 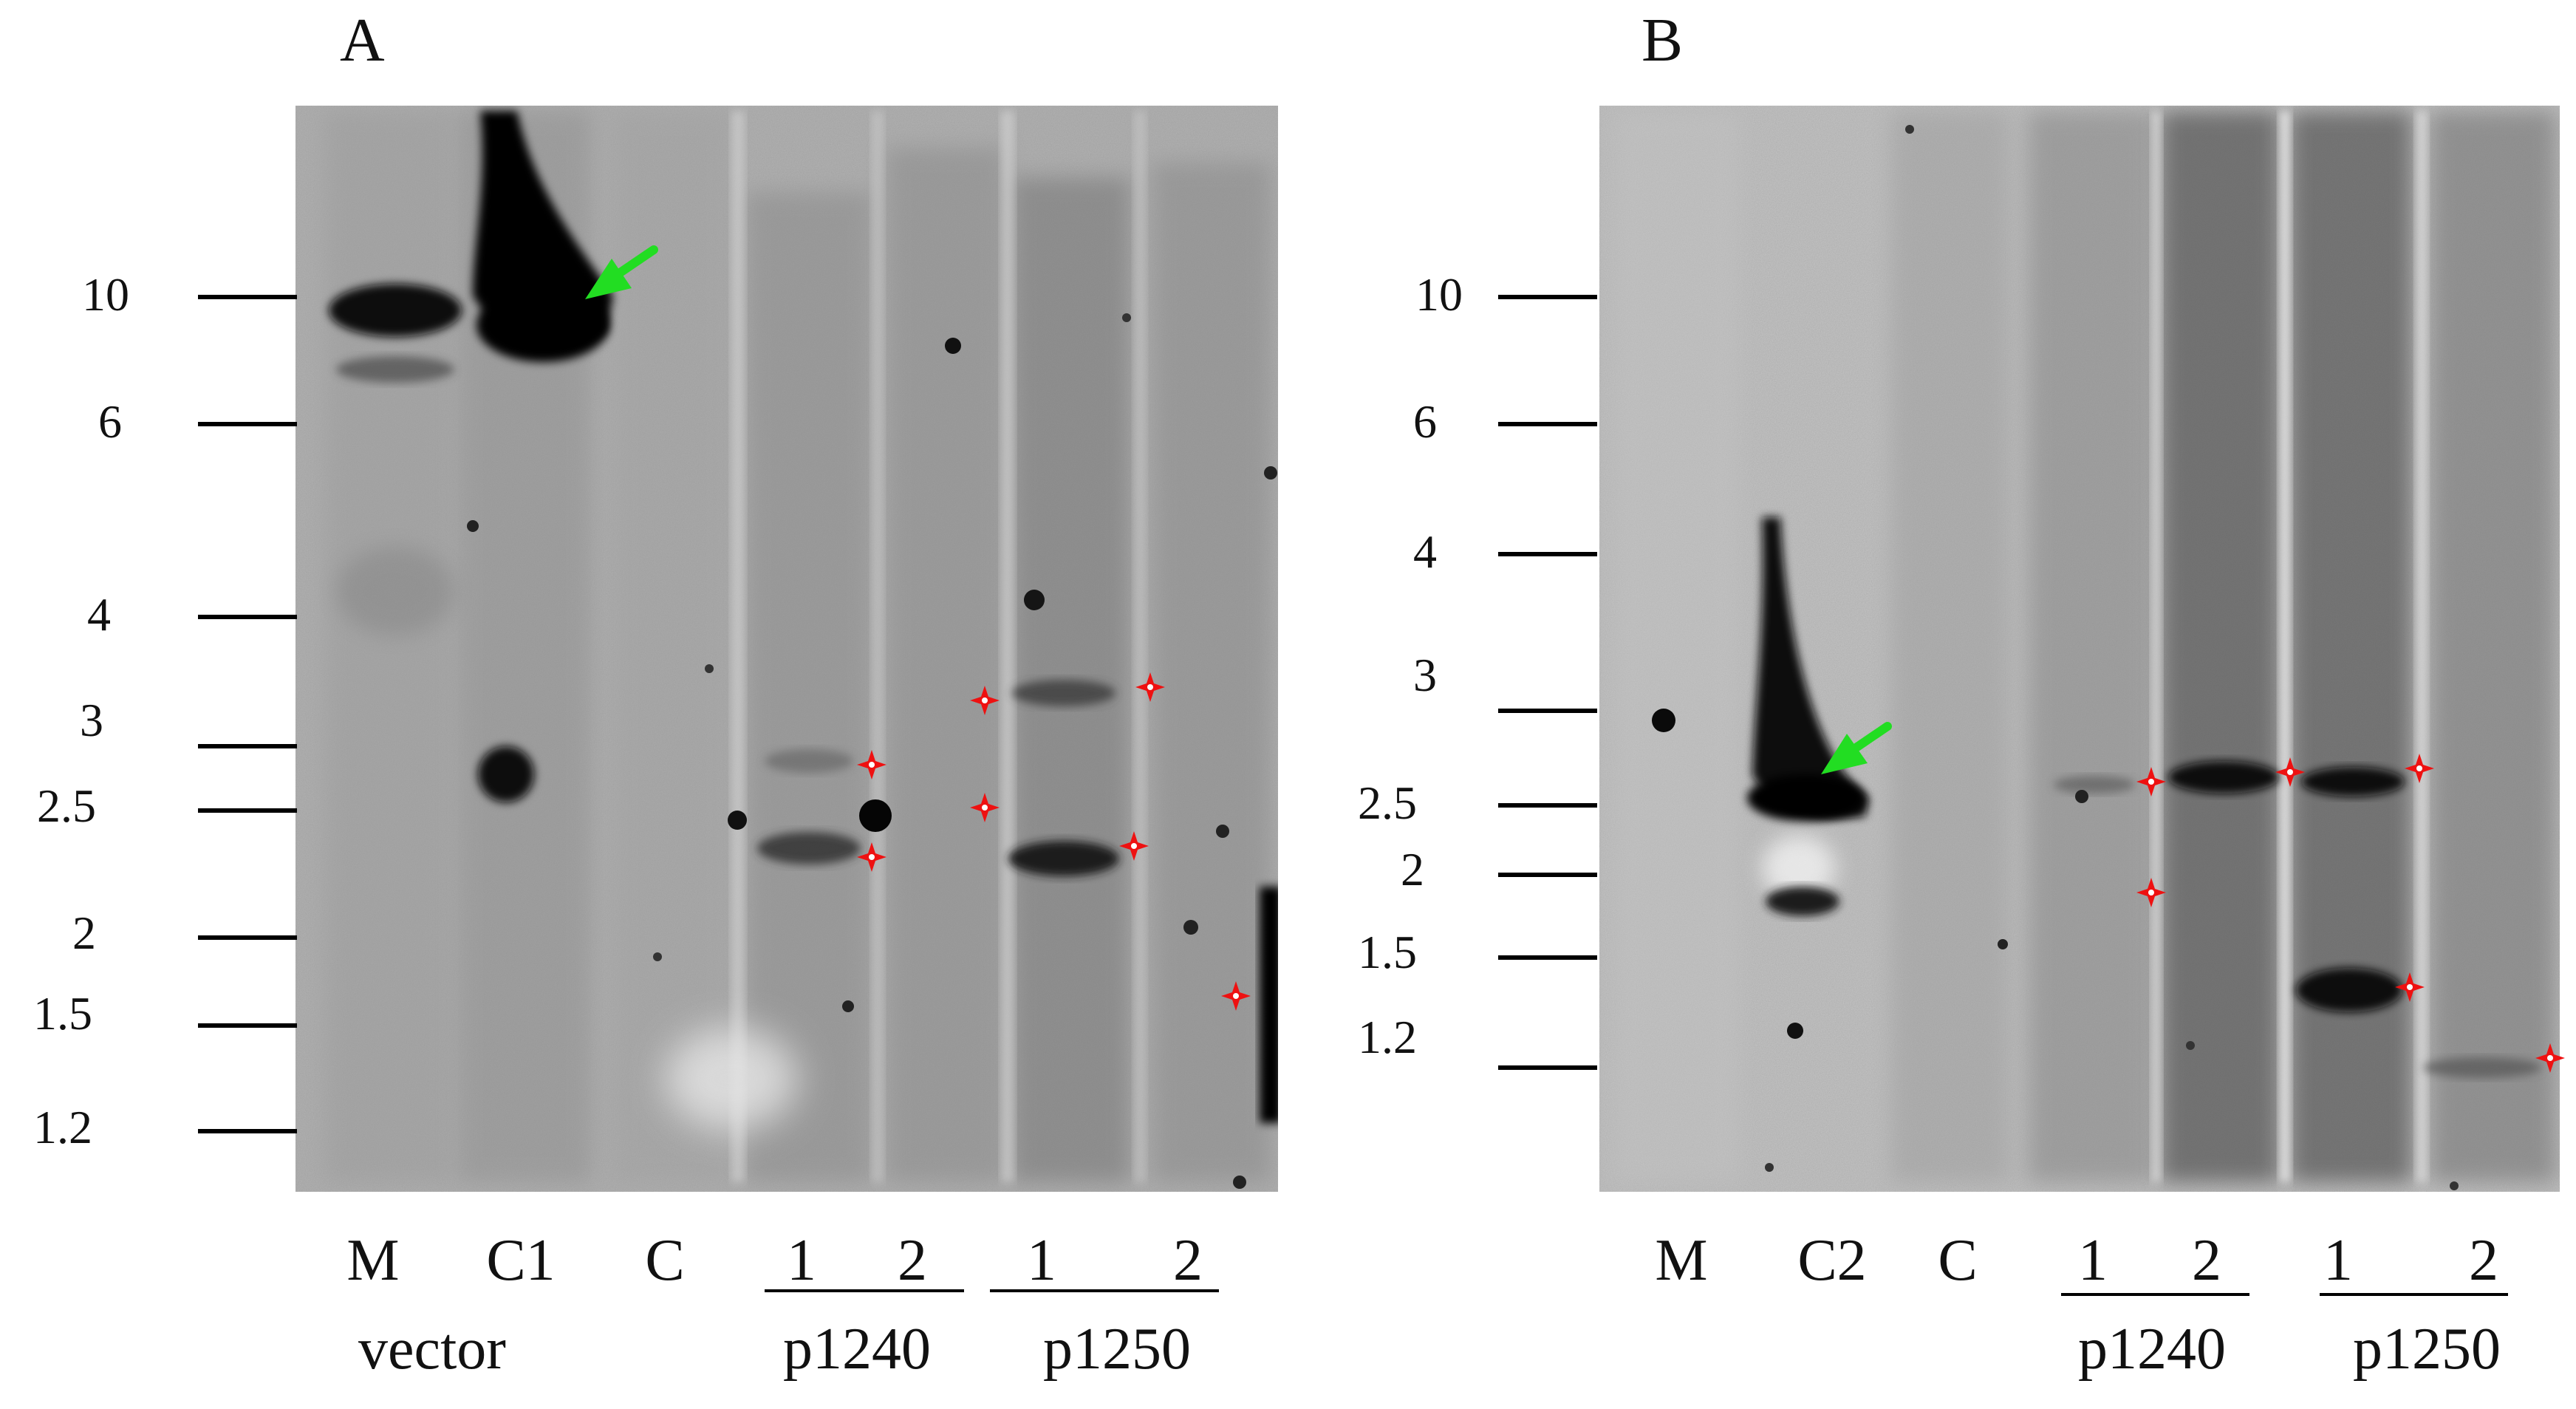 What do you see at coordinates (1831, 1261) in the screenshot?
I see `lane-label: C2` at bounding box center [1831, 1261].